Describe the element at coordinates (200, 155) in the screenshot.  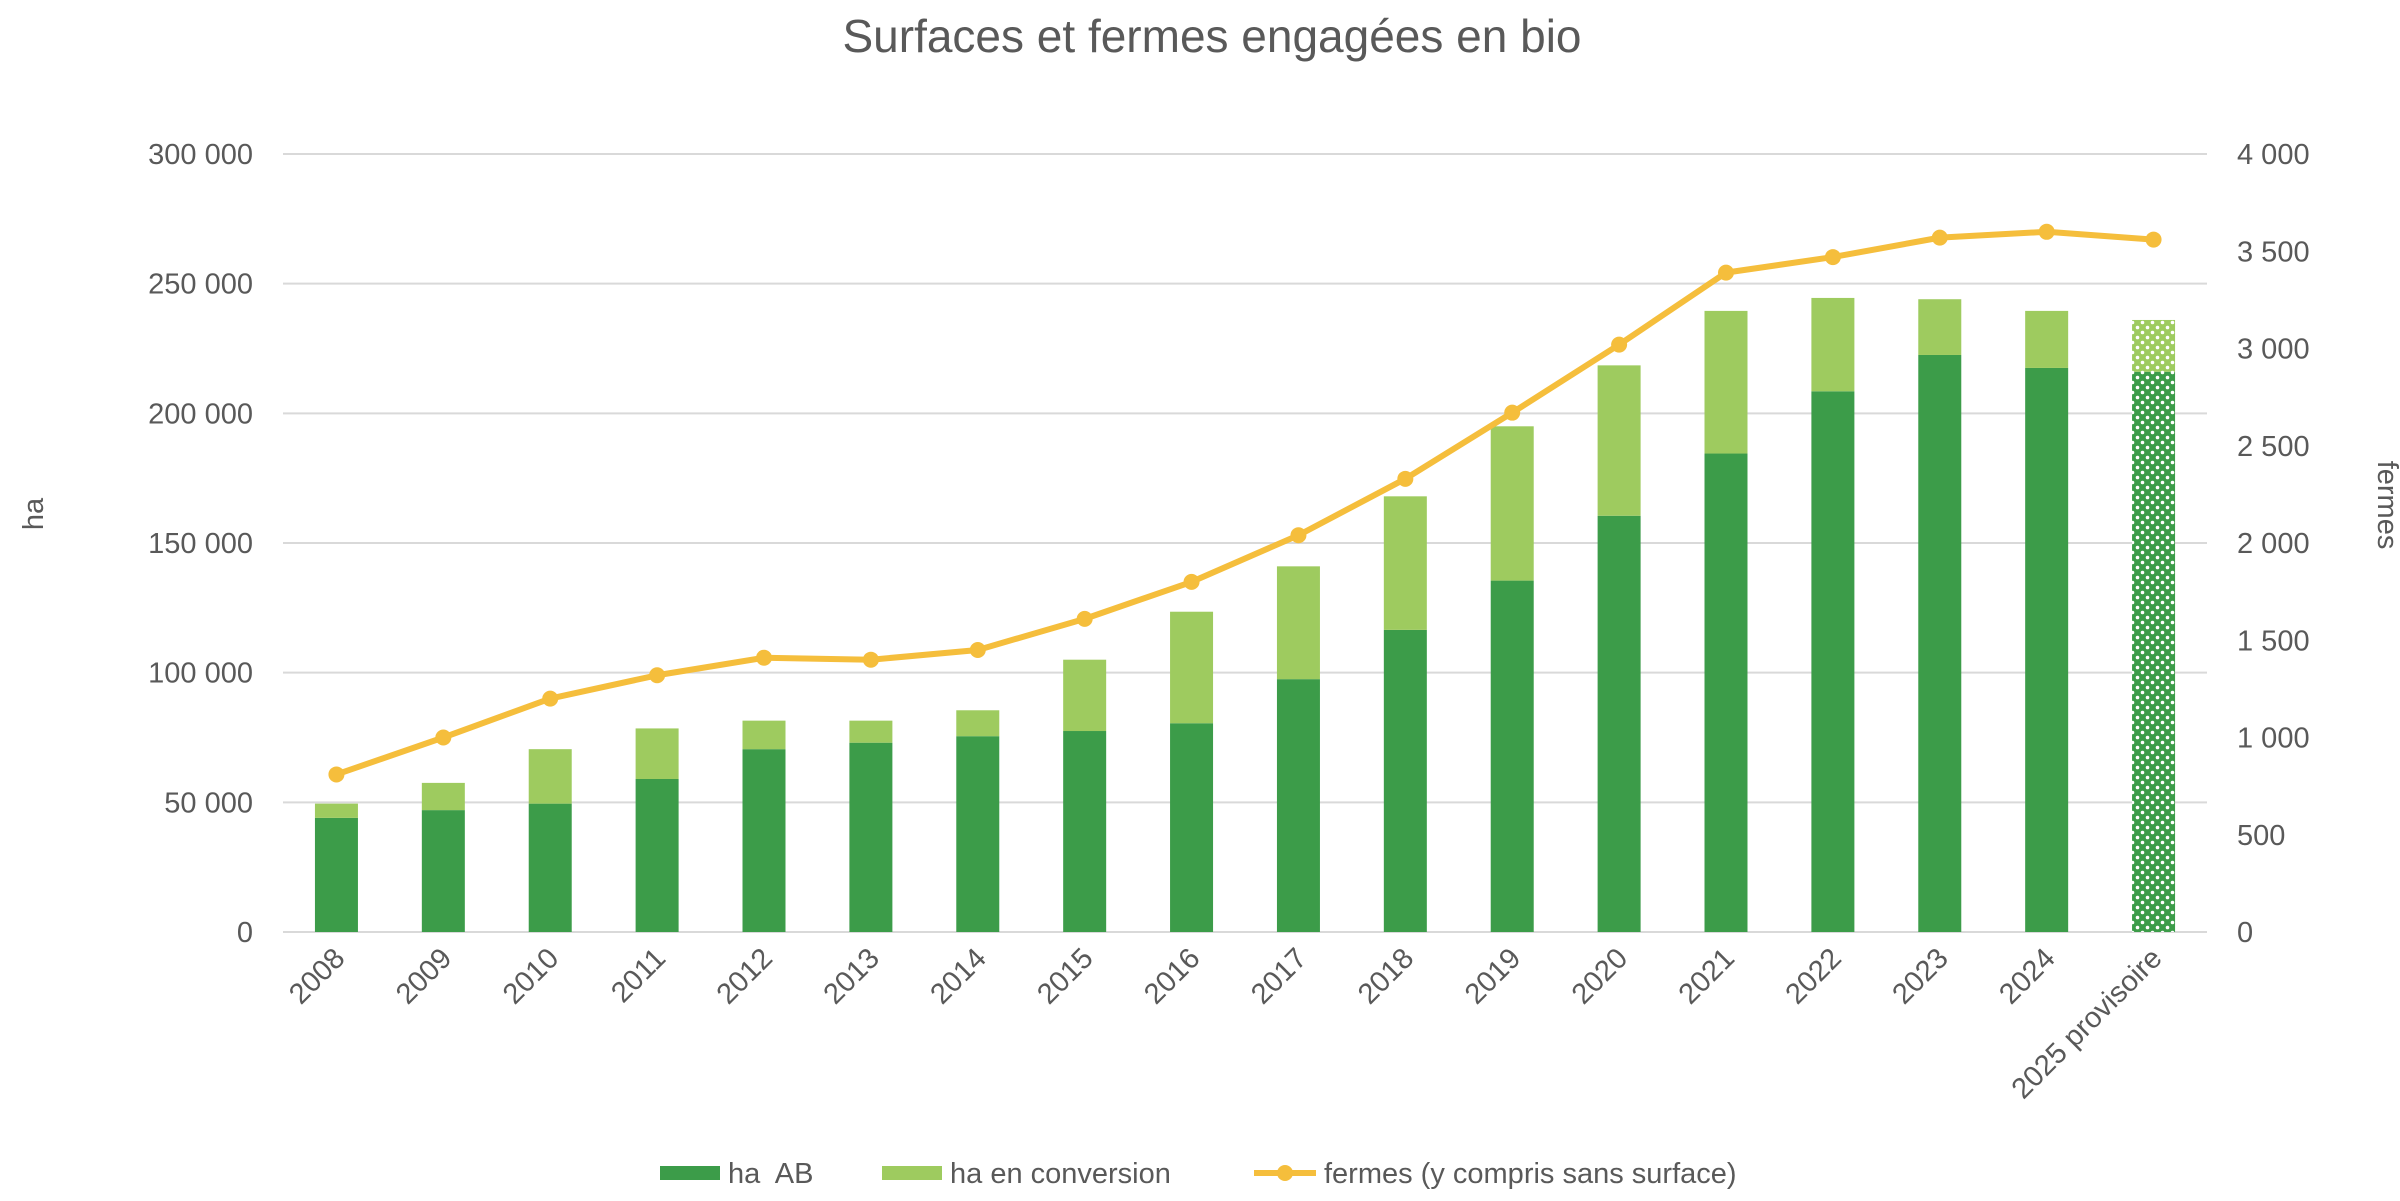
I see `left-axis-tick-label: 300 000` at that location.